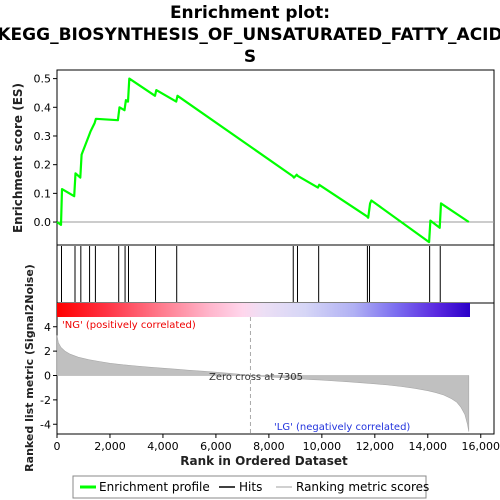 The width and height of the screenshot is (500, 500). I want to click on x-tick-label: 4,000, so click(163, 446).